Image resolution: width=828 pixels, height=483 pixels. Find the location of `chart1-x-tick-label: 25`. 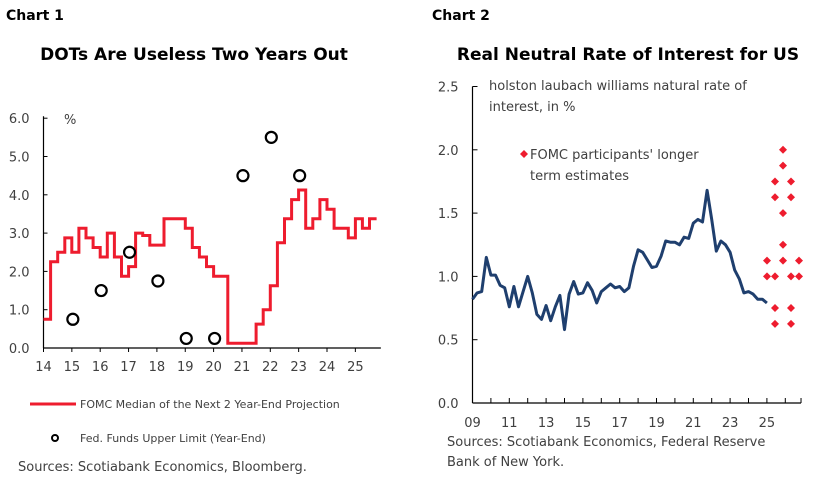

chart1-x-tick-label: 25 is located at coordinates (355, 367).